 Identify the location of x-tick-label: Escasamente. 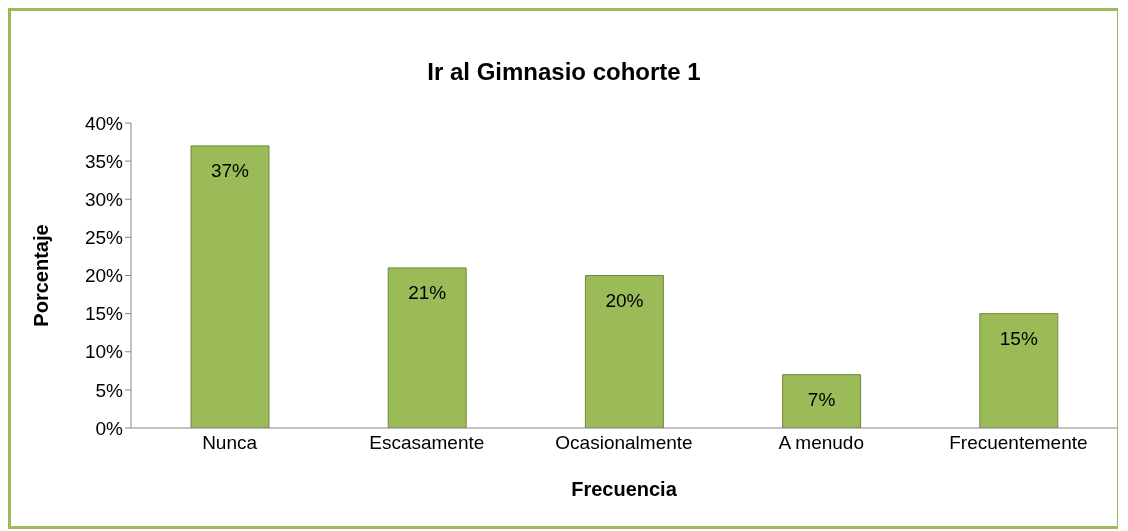
(427, 443).